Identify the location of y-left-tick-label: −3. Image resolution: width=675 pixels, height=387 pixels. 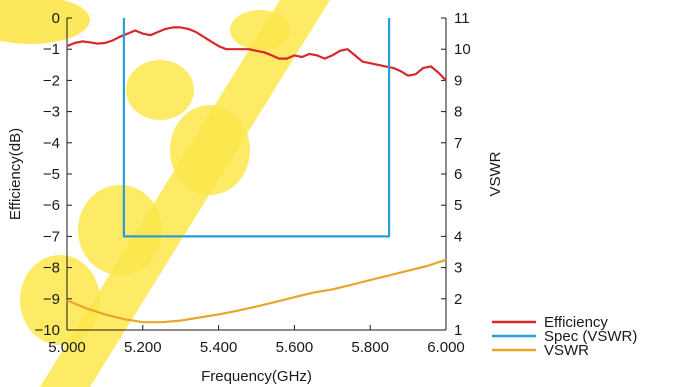
(51, 112).